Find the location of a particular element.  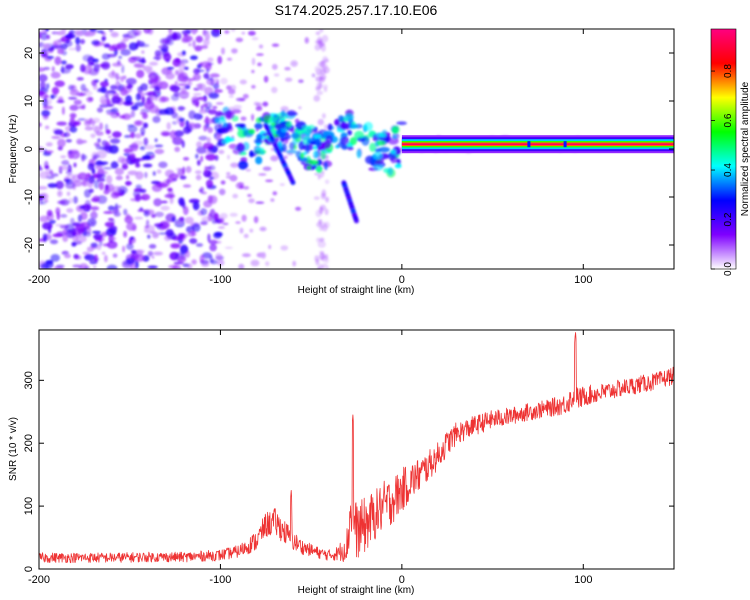

carrier-band is located at coordinates (537, 144).